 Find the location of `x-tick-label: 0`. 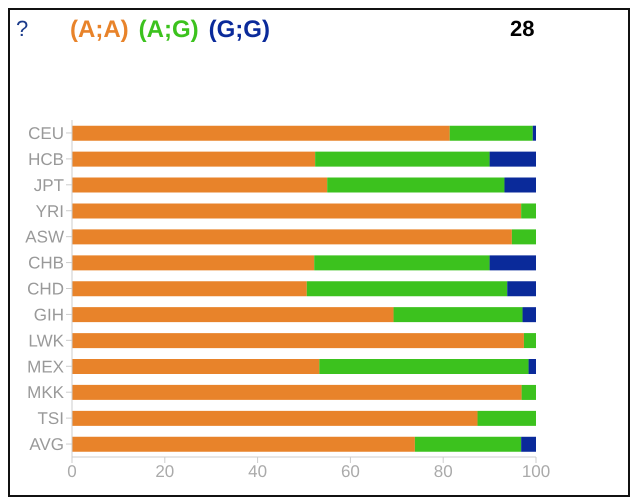

x-tick-label: 0 is located at coordinates (72, 472).